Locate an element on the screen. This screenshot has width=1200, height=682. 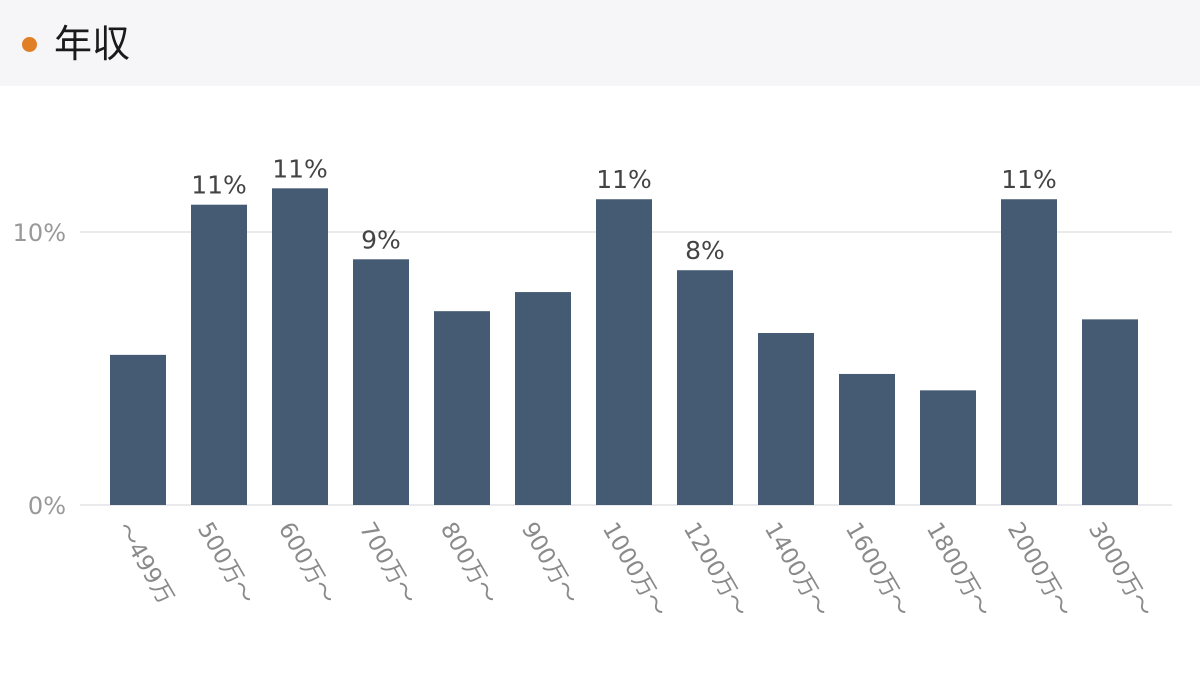
section-title: 年収 is located at coordinates (92, 44).